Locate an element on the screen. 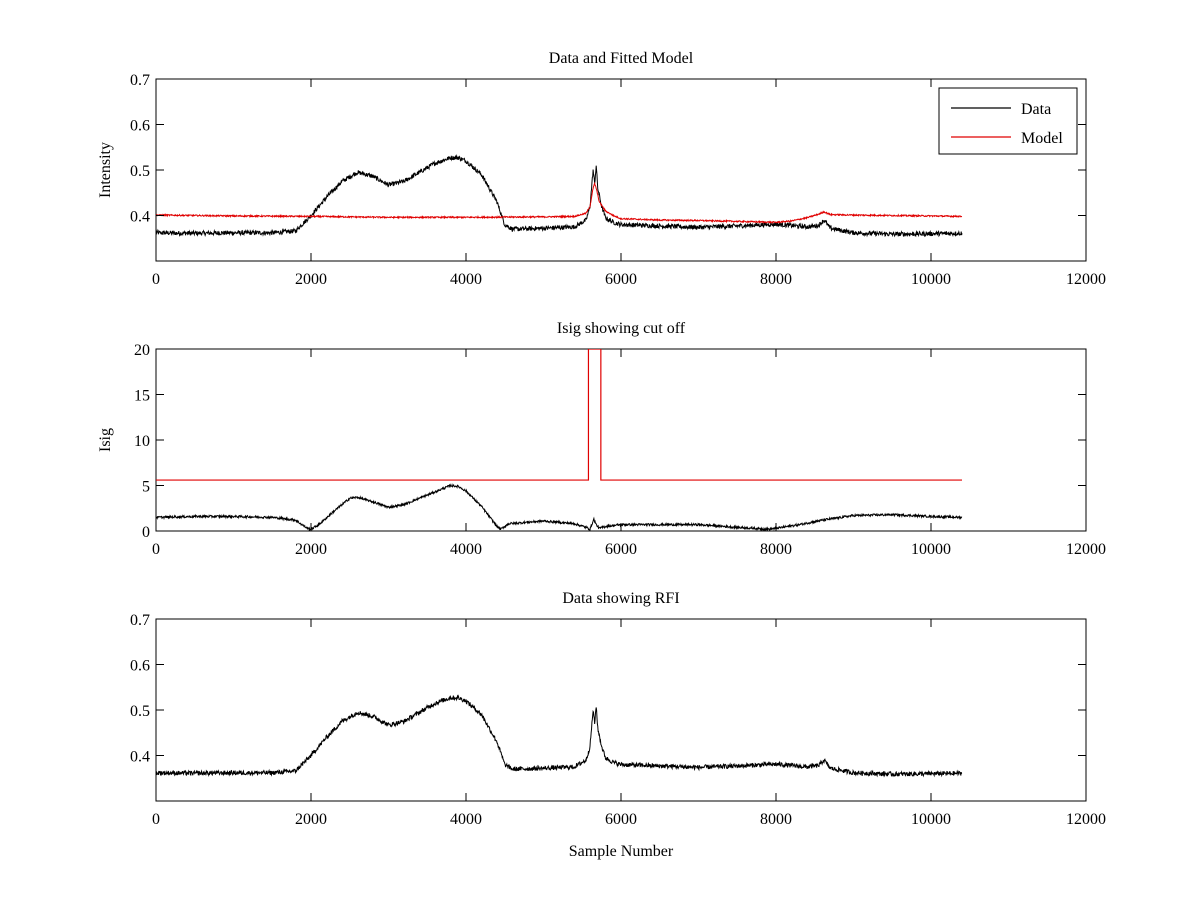 The image size is (1200, 905). y-tick-label: 20 is located at coordinates (142, 350).